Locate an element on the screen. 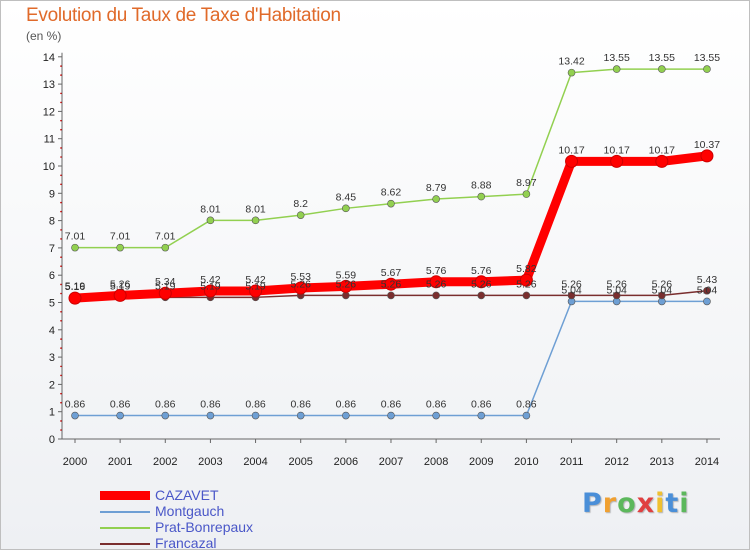 The height and width of the screenshot is (552, 750). legend-swatch is located at coordinates (125, 528).